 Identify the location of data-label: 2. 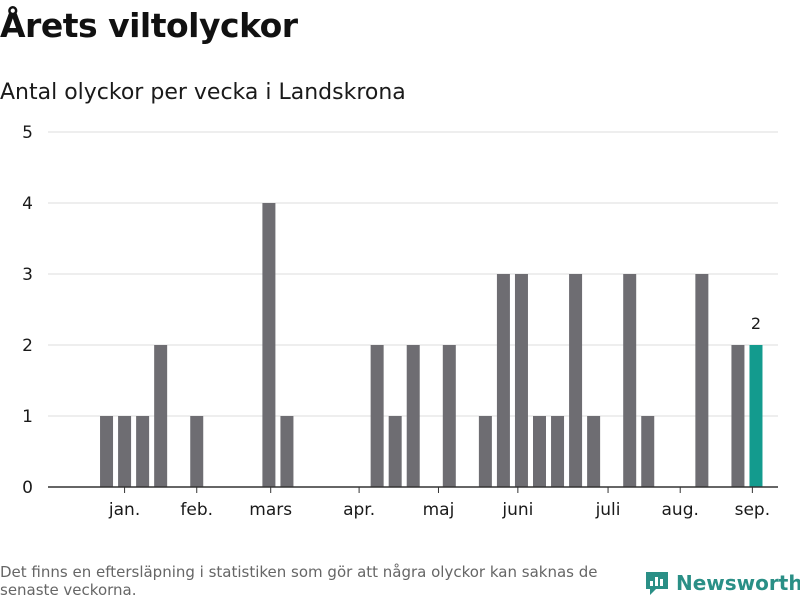
(756, 323).